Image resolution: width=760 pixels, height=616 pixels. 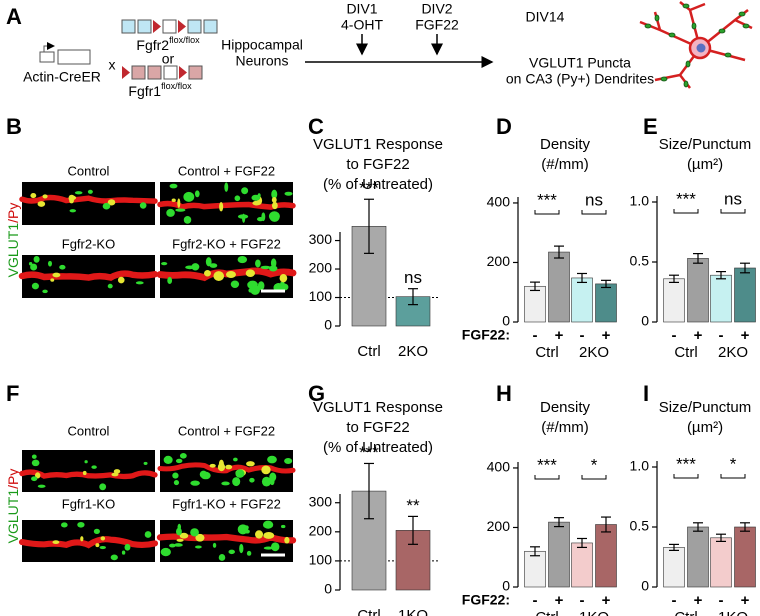 What do you see at coordinates (565, 164) in the screenshot?
I see `chart-title: (#/mm)` at bounding box center [565, 164].